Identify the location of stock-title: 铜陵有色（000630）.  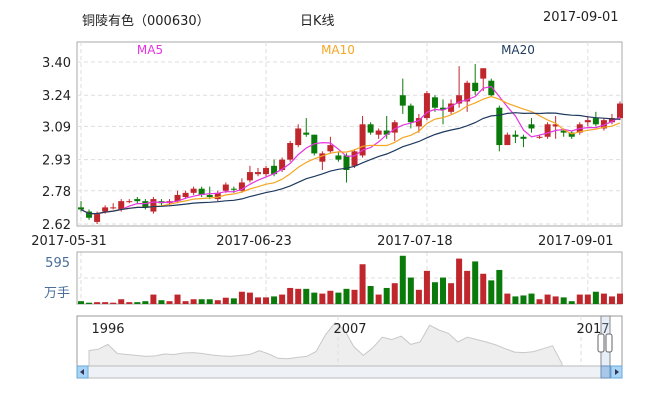
(146, 21).